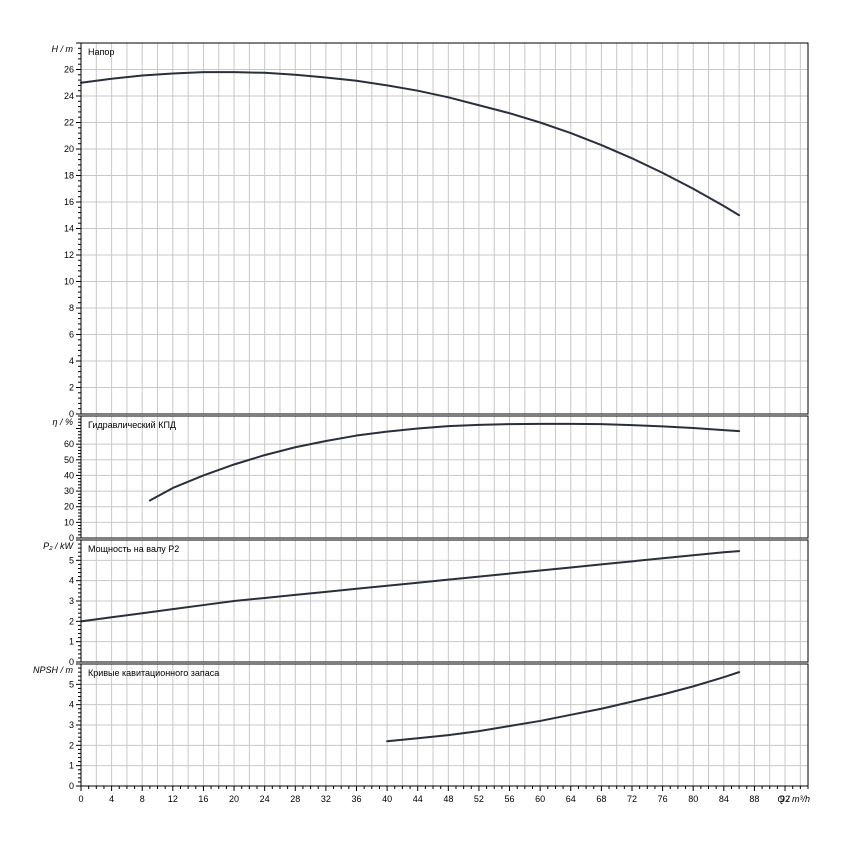 The image size is (850, 855). Describe the element at coordinates (571, 799) in the screenshot. I see `xtick-label: 64` at that location.